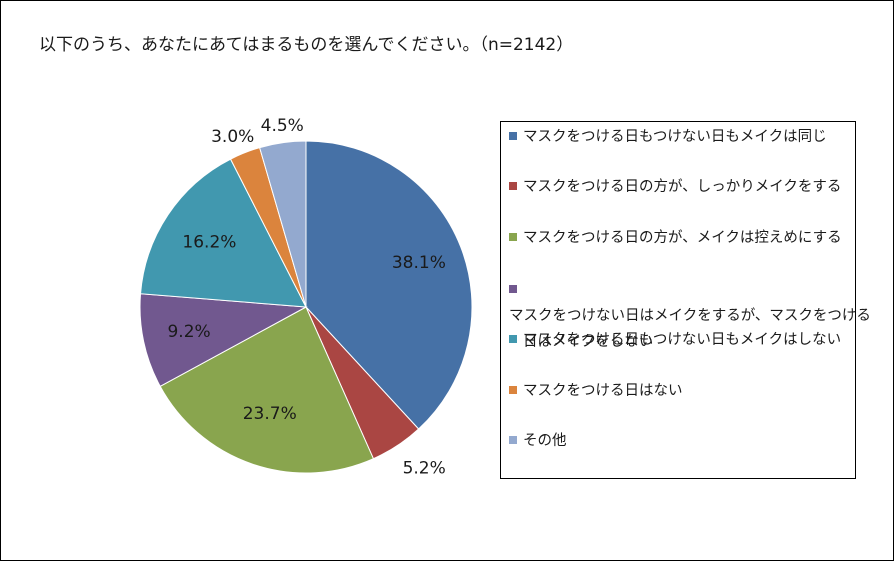 The height and width of the screenshot is (561, 894). I want to click on chart-title: 以下のうち、あなたにあてはまるものを選んでください。（n=2142）, so click(306, 45).